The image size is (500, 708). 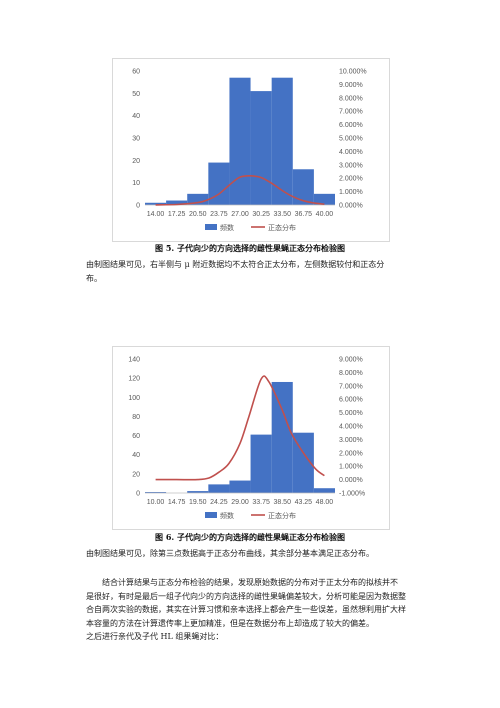 I want to click on y2-tick-label: -1.000%, so click(x=352, y=494).